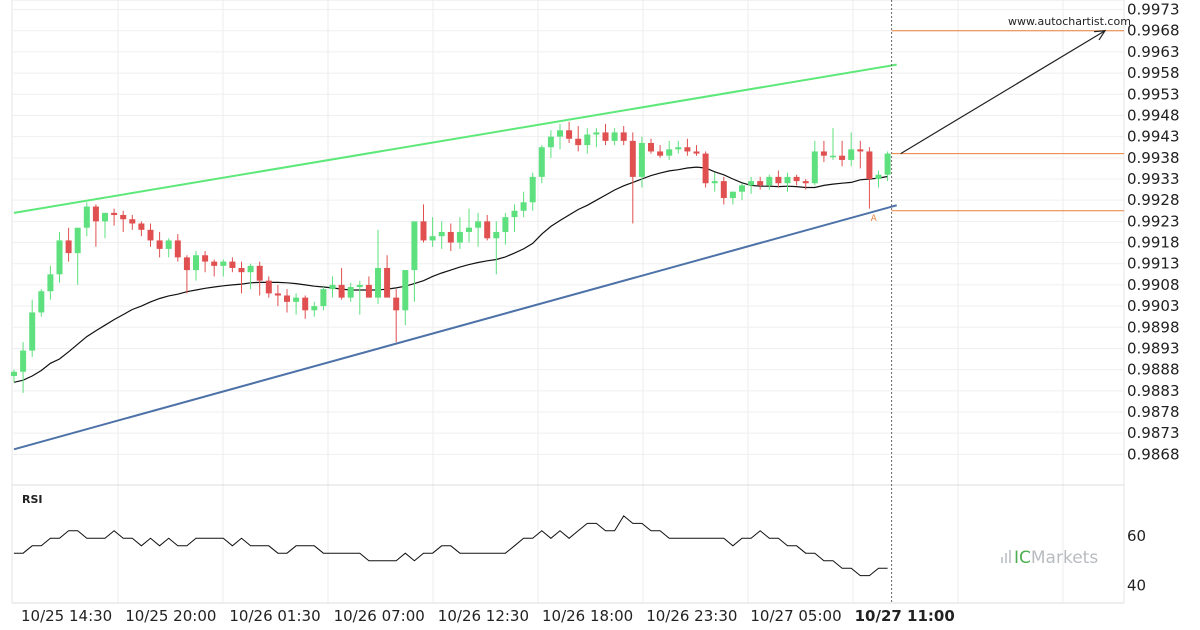 The width and height of the screenshot is (1200, 630). I want to click on price-tick-label: 0.9878, so click(1153, 412).